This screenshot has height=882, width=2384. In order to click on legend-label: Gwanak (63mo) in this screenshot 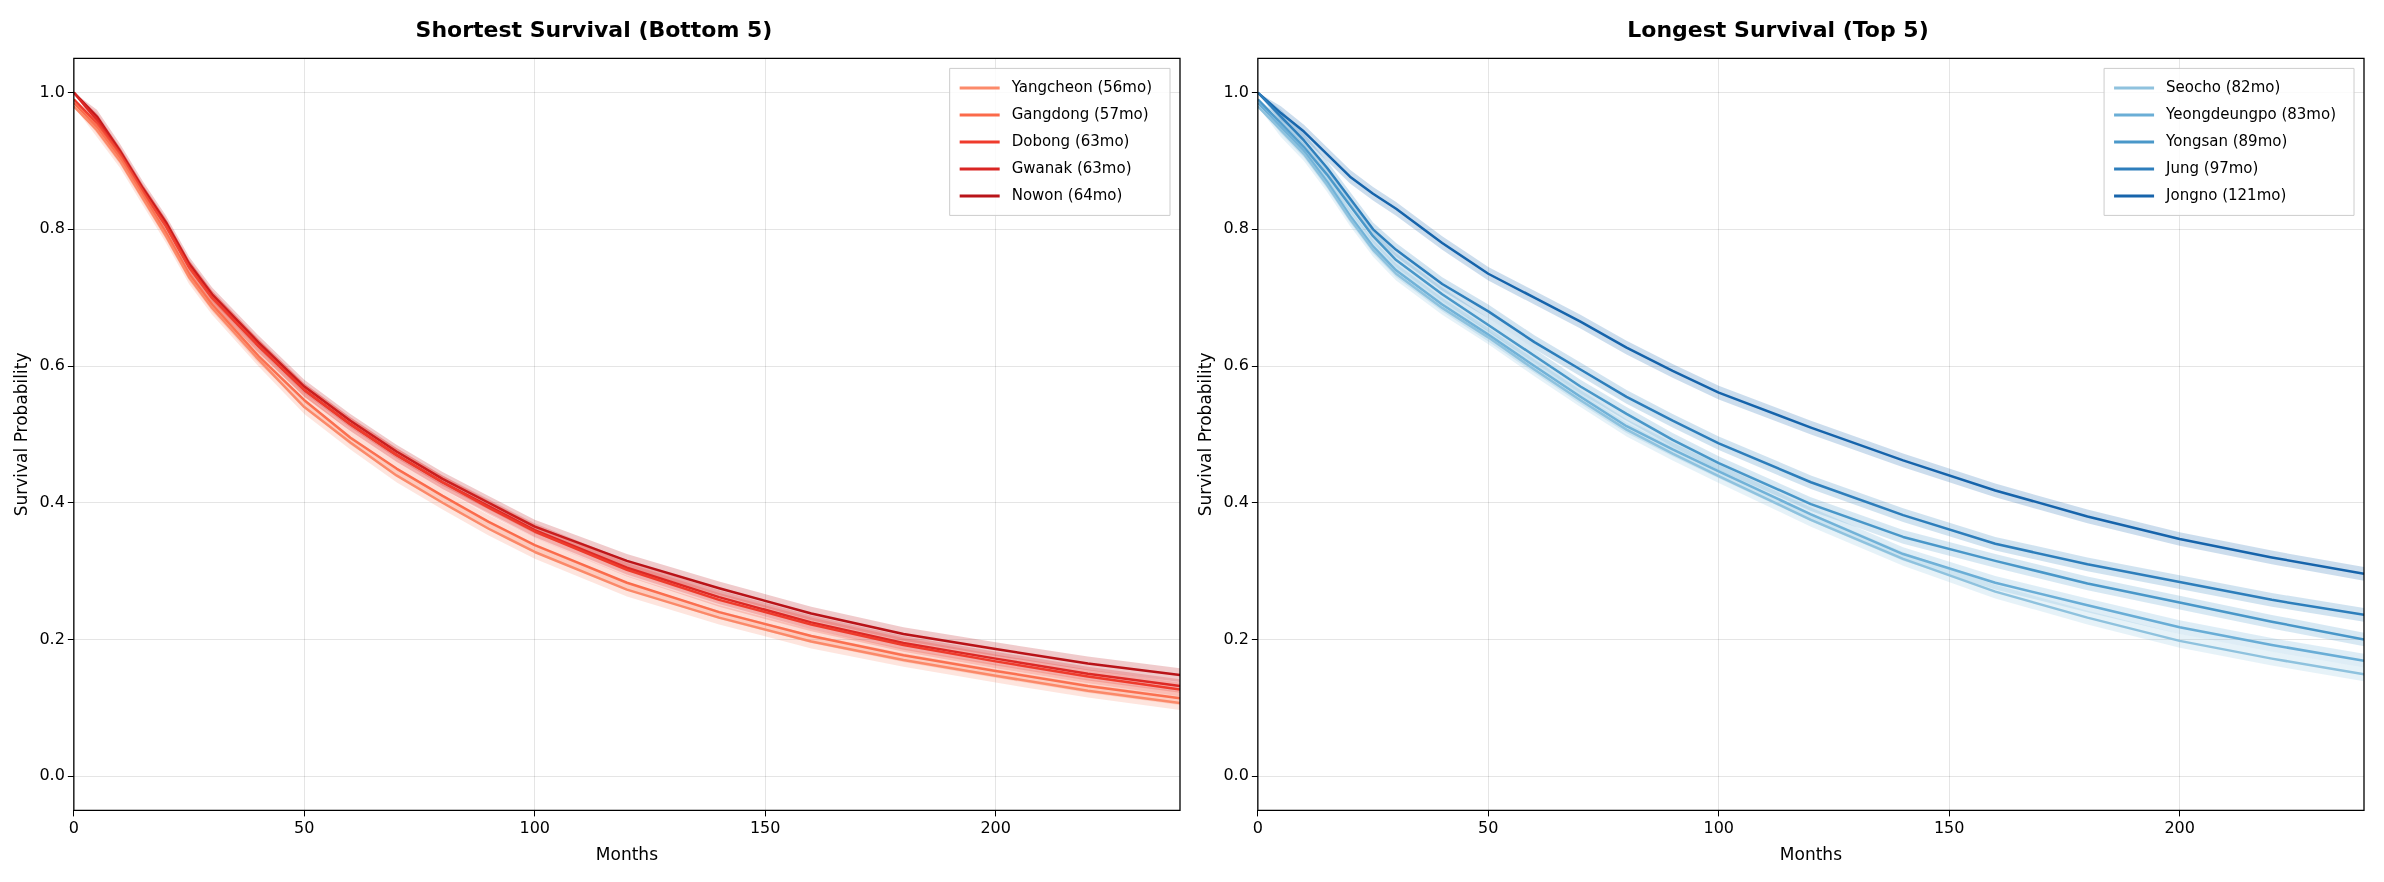, I will do `click(1071, 167)`.